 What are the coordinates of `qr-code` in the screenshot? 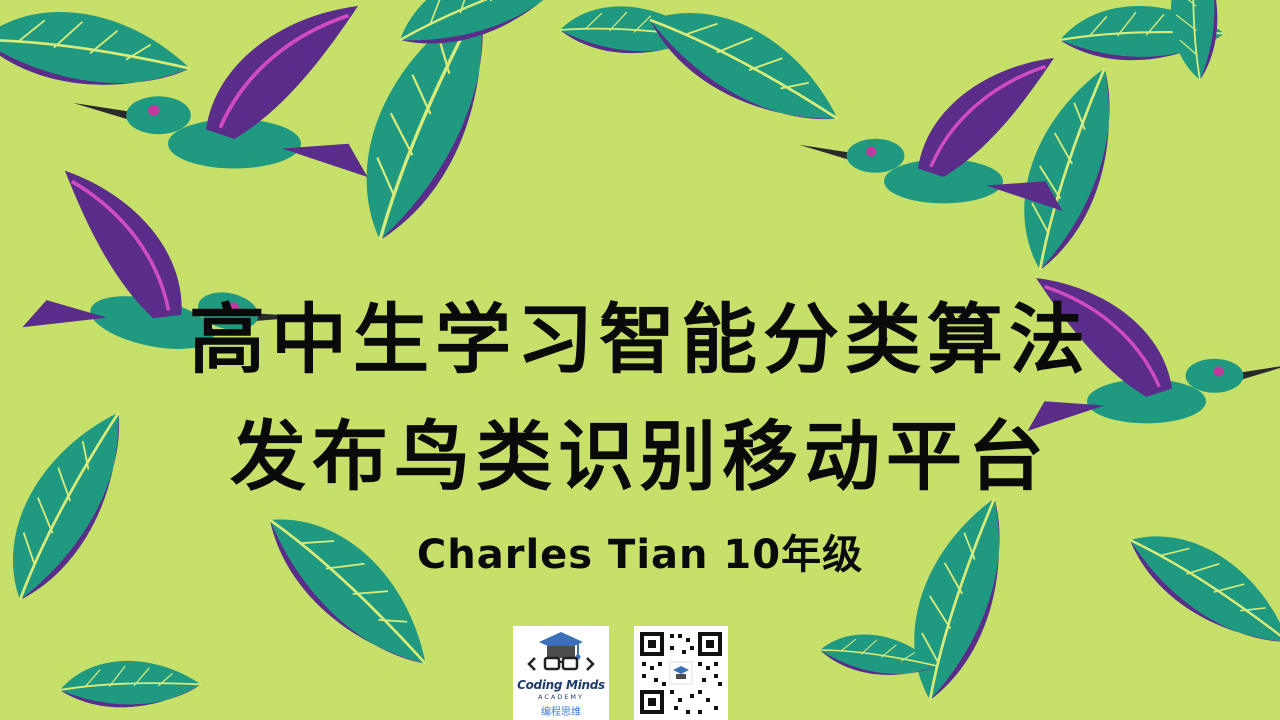 It's located at (681, 673).